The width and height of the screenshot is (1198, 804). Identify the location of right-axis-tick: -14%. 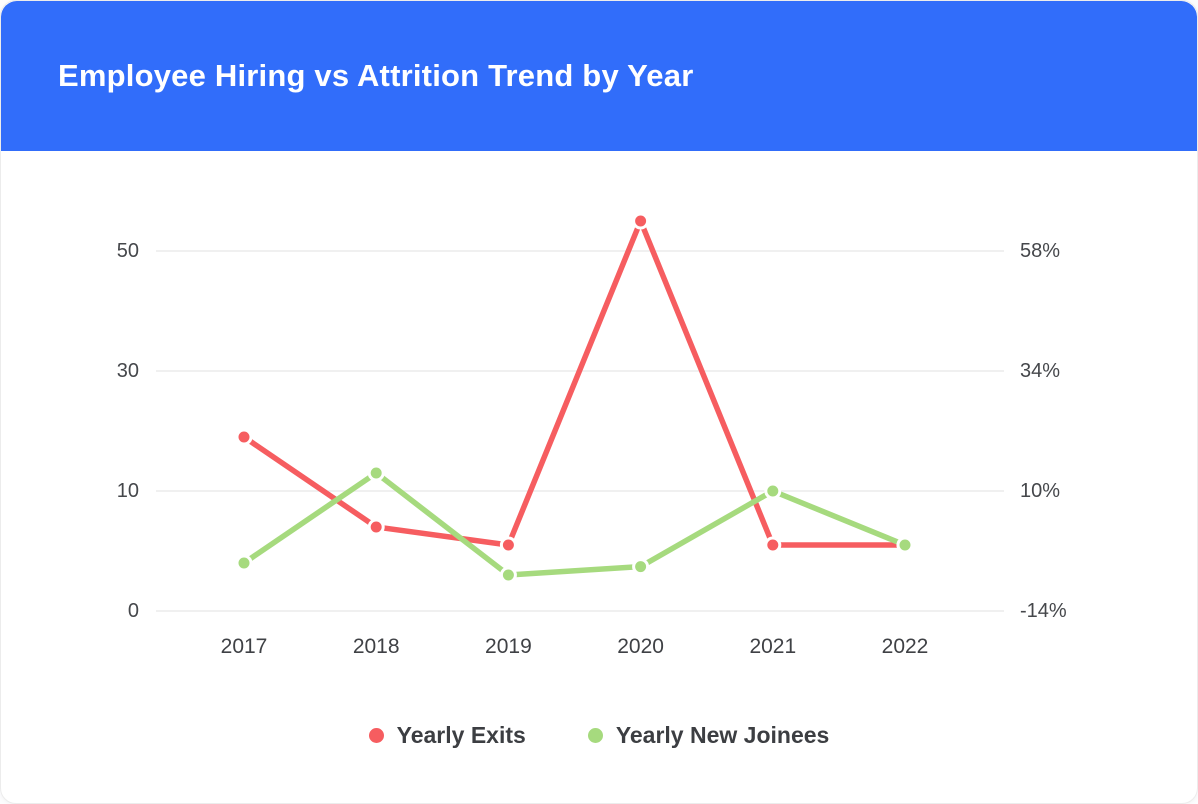
(1043, 611).